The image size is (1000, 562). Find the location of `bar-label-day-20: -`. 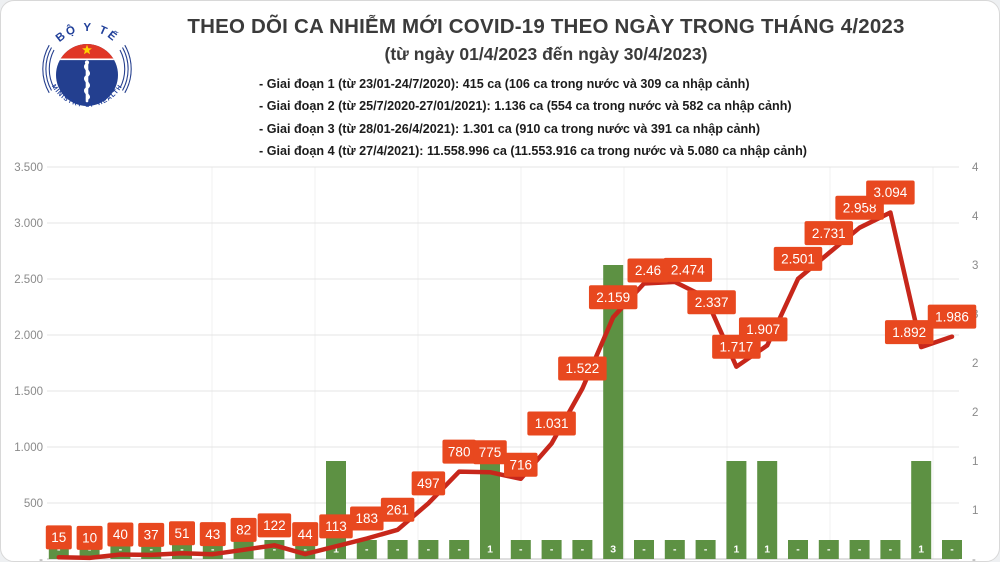

bar-label-day-20: - is located at coordinates (644, 550).